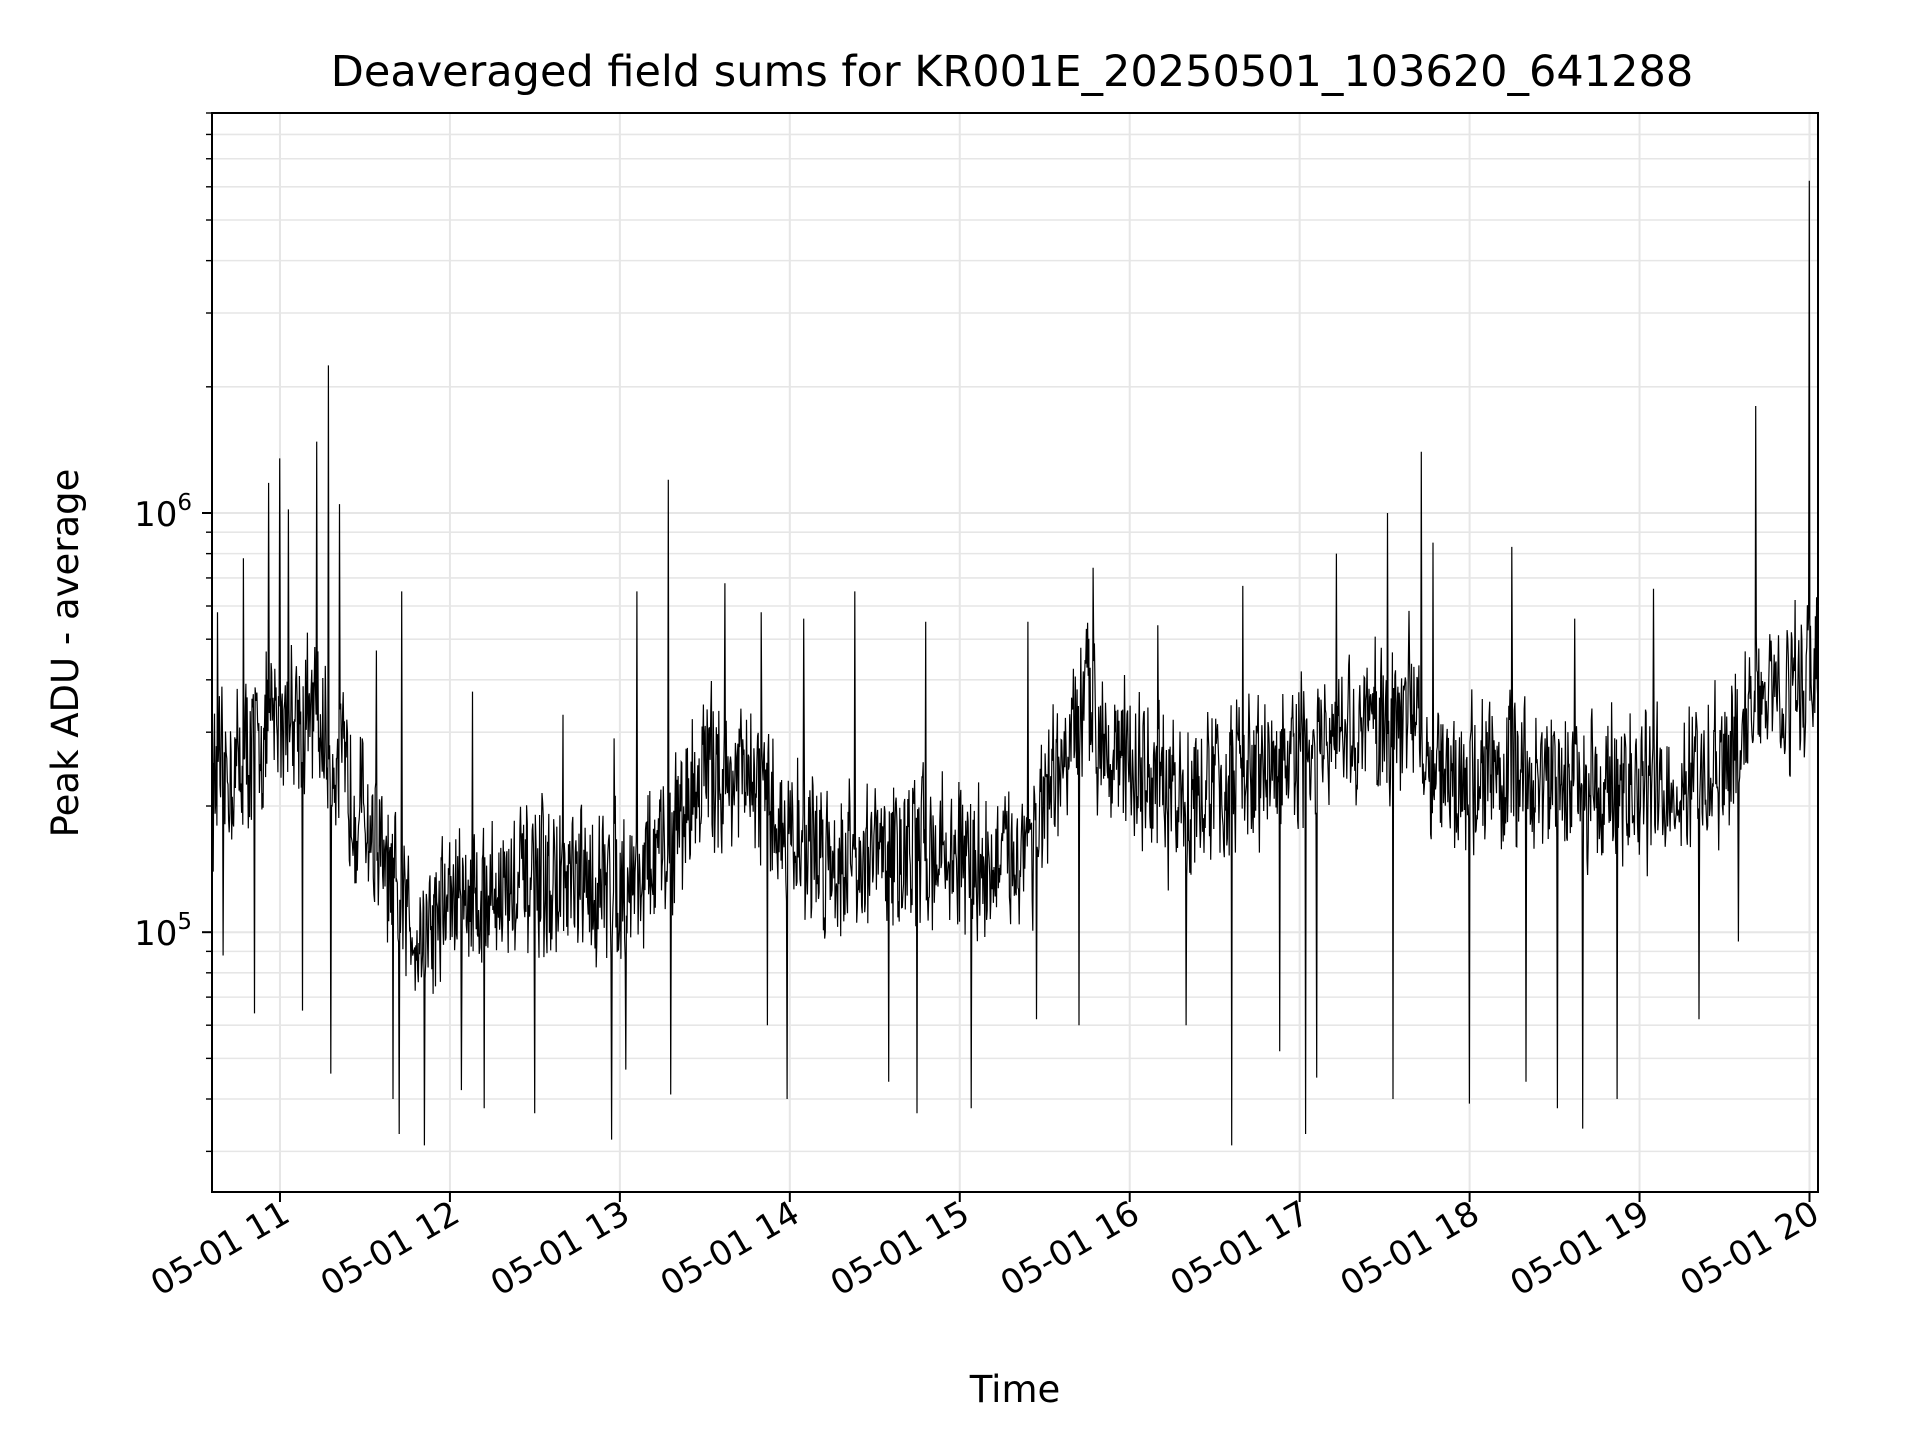  Describe the element at coordinates (163, 931) in the screenshot. I see `y-tick-label: 10⁵` at that location.